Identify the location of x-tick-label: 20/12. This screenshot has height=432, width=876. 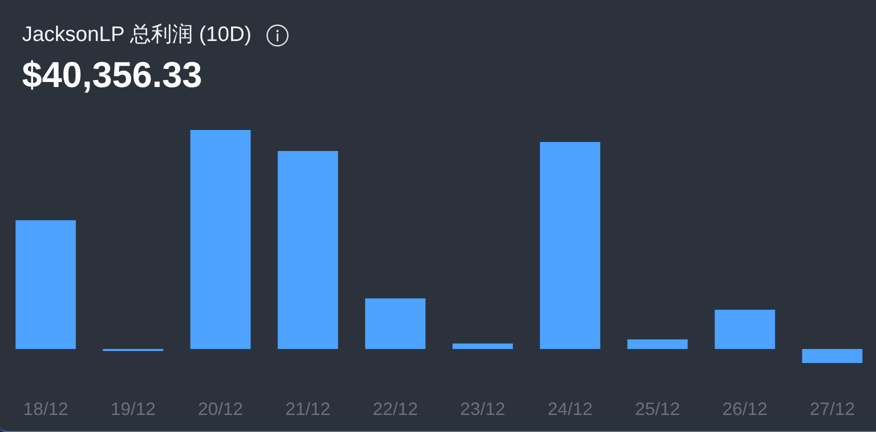
(221, 408).